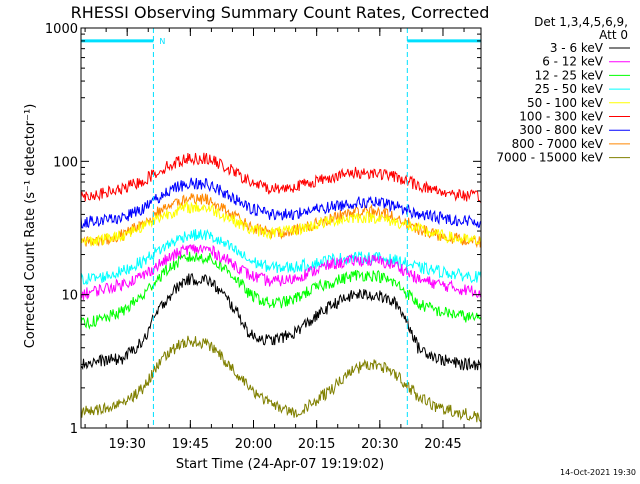 Image resolution: width=640 pixels, height=484 pixels. What do you see at coordinates (69, 296) in the screenshot?
I see `y-tick-label-2: 10` at bounding box center [69, 296].